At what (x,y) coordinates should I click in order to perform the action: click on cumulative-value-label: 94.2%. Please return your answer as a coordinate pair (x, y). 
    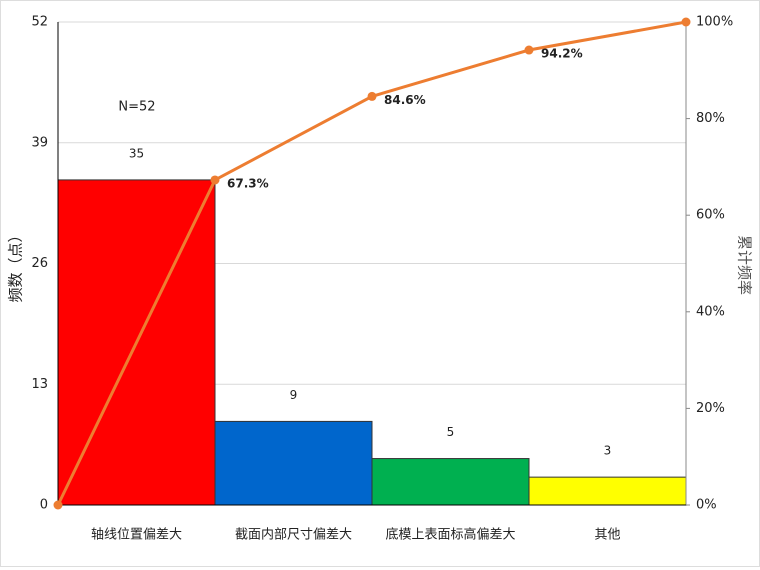
    Looking at the image, I should click on (562, 54).